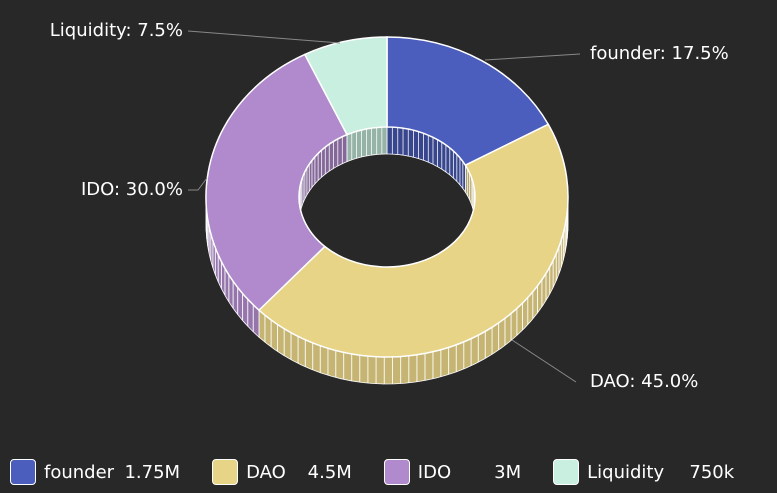 The image size is (777, 493). What do you see at coordinates (508, 472) in the screenshot?
I see `legend-value-ido: 3M` at bounding box center [508, 472].